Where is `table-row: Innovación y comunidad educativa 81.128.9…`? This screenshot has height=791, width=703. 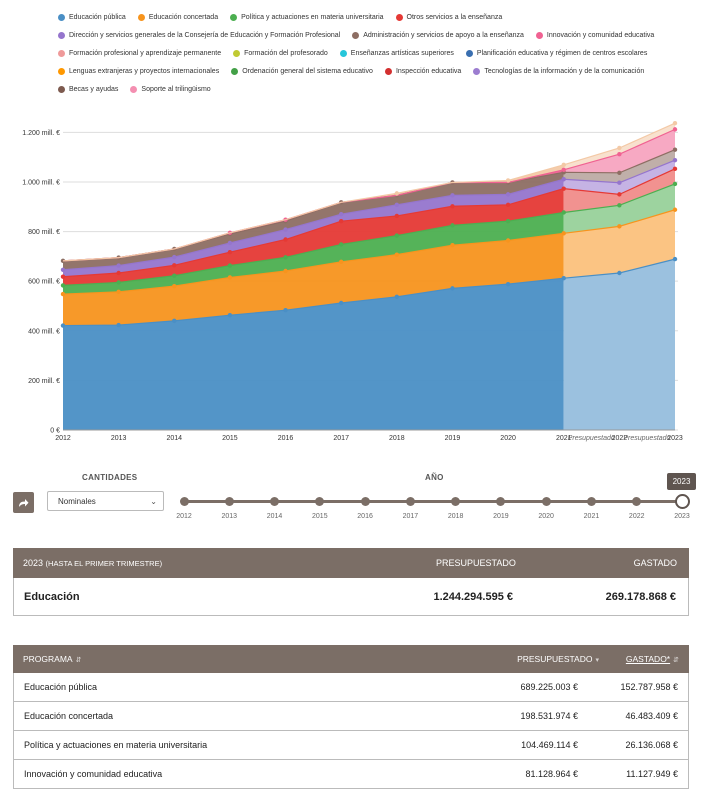
table-row: Innovación y comunidad educativa 81.128.9… is located at coordinates (351, 774).